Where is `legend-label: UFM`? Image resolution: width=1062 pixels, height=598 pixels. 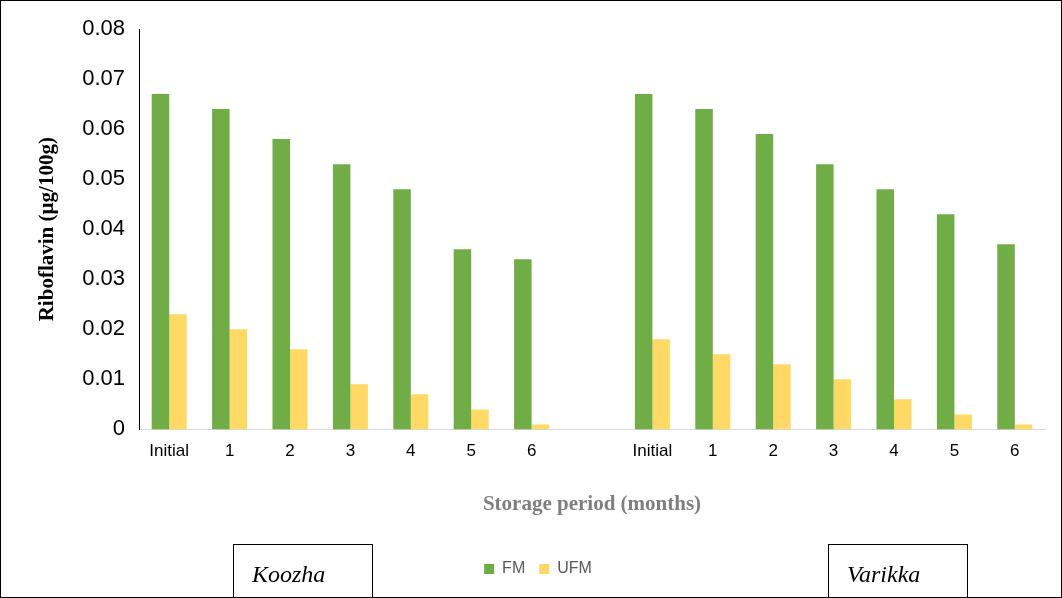 legend-label: UFM is located at coordinates (574, 568).